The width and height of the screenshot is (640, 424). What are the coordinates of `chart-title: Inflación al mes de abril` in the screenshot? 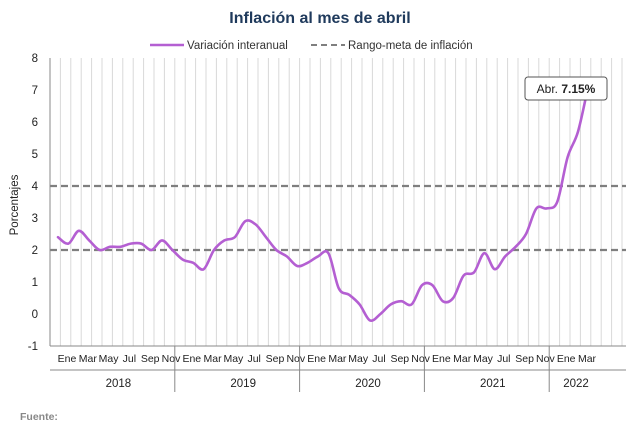 It's located at (319, 18).